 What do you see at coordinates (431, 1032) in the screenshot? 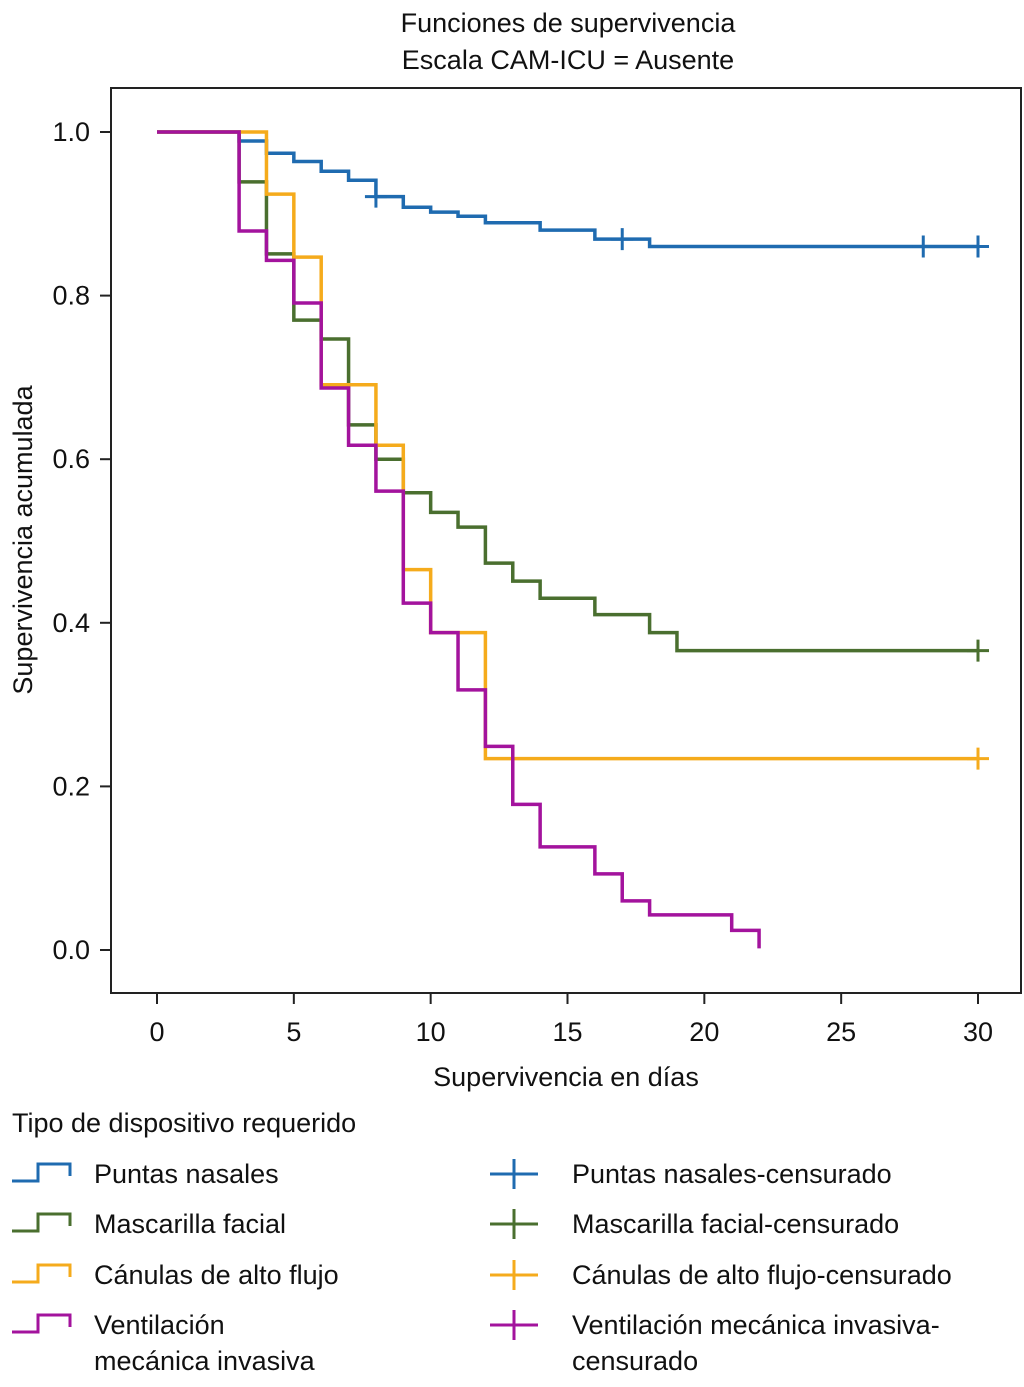
I see `x-tick-label: 10` at bounding box center [431, 1032].